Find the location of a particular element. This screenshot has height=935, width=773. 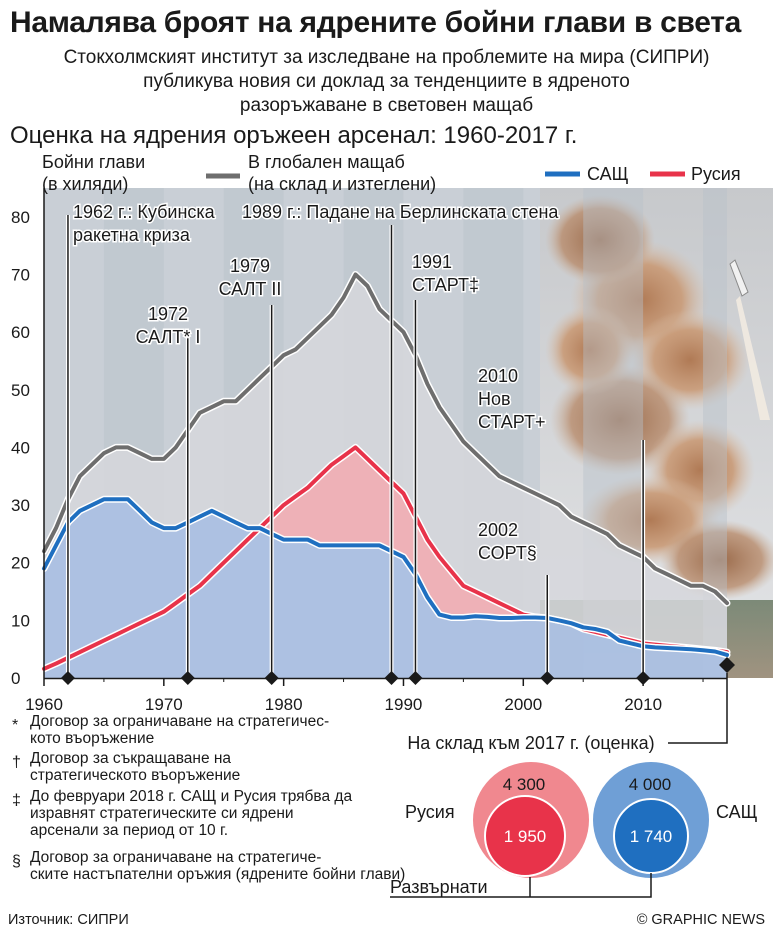

y-tick-label: 80 is located at coordinates (20, 217).